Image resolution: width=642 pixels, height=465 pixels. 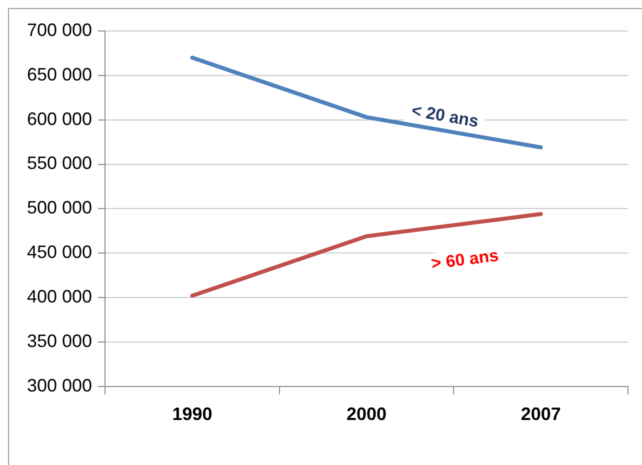 I want to click on y-tick-label: 500 000, so click(x=59, y=208).